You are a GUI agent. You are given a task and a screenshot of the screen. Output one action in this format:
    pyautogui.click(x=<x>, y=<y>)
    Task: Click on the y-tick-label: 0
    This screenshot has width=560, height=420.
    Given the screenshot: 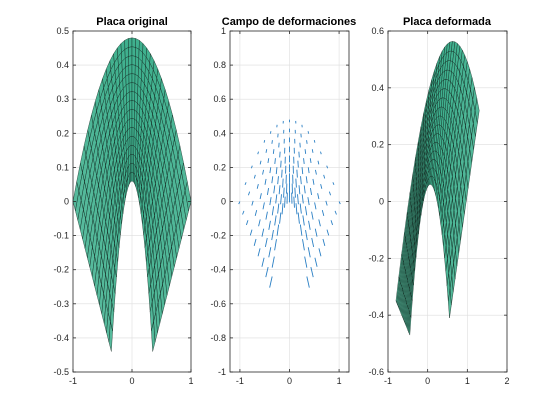 What is the action you would take?
    pyautogui.click(x=381, y=202)
    